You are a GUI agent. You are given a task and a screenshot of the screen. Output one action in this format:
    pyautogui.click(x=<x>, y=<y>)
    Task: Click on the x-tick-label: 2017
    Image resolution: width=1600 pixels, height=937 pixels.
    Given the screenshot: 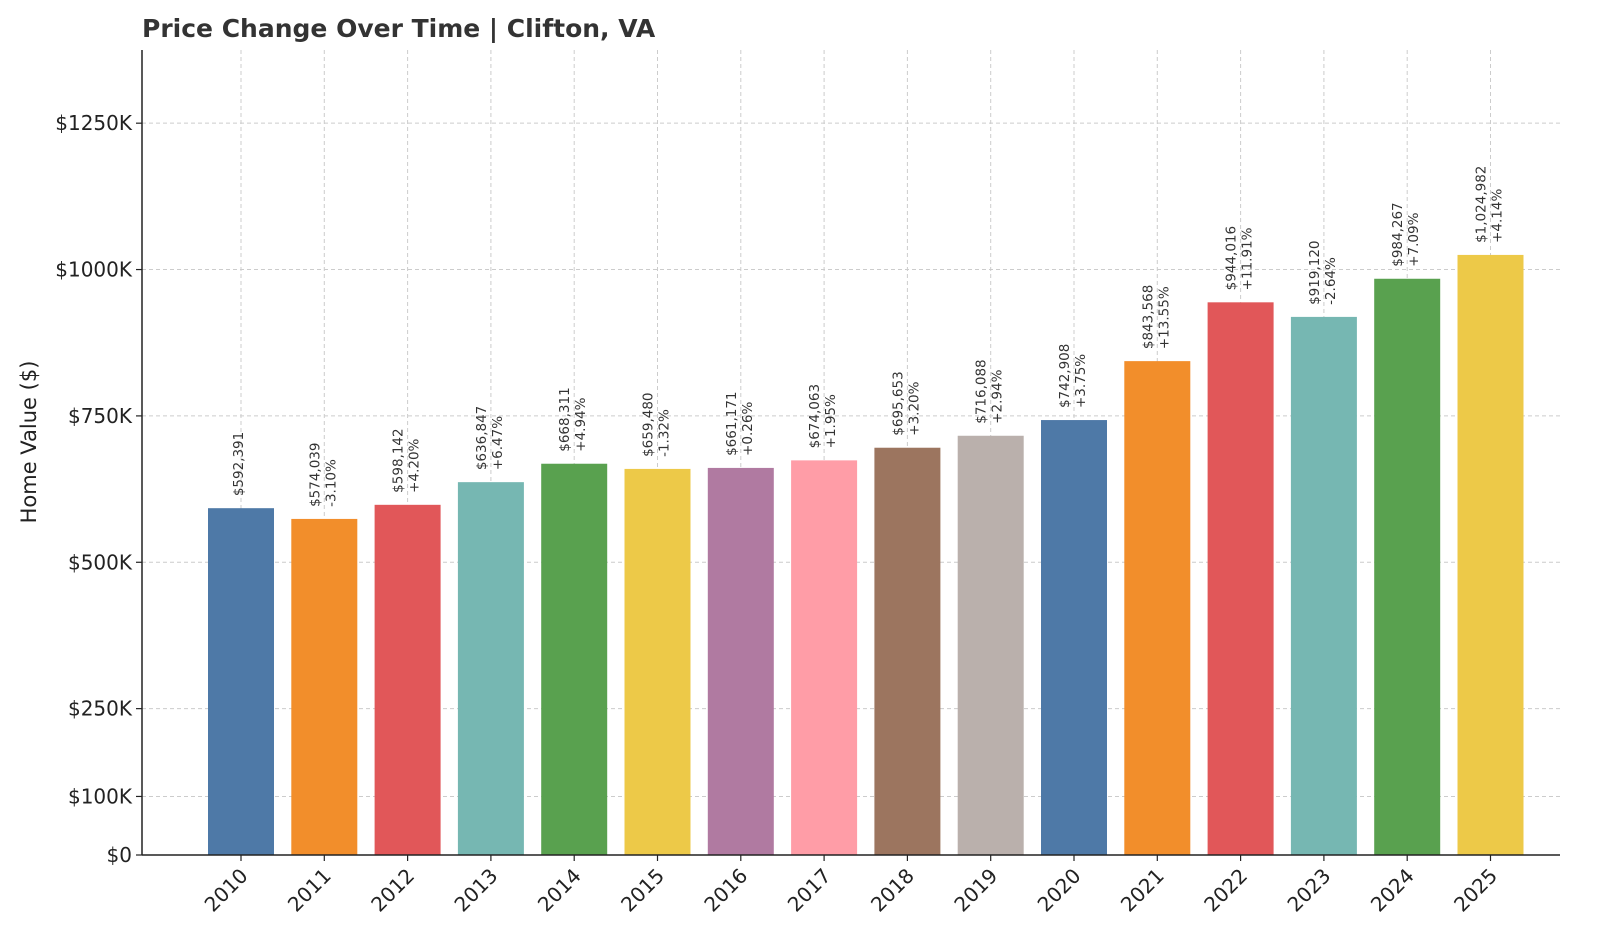 What is the action you would take?
    pyautogui.click(x=809, y=890)
    